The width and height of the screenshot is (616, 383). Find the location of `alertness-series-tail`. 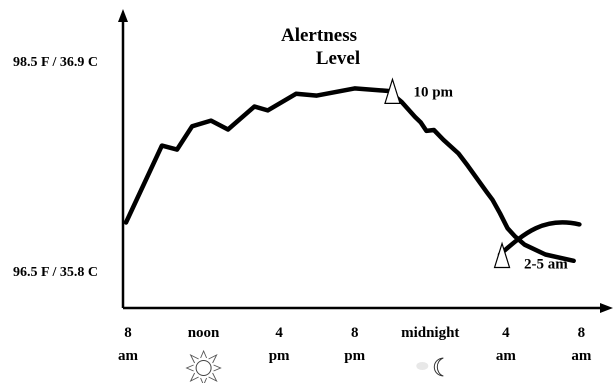

alertness-series-tail is located at coordinates (539, 238).